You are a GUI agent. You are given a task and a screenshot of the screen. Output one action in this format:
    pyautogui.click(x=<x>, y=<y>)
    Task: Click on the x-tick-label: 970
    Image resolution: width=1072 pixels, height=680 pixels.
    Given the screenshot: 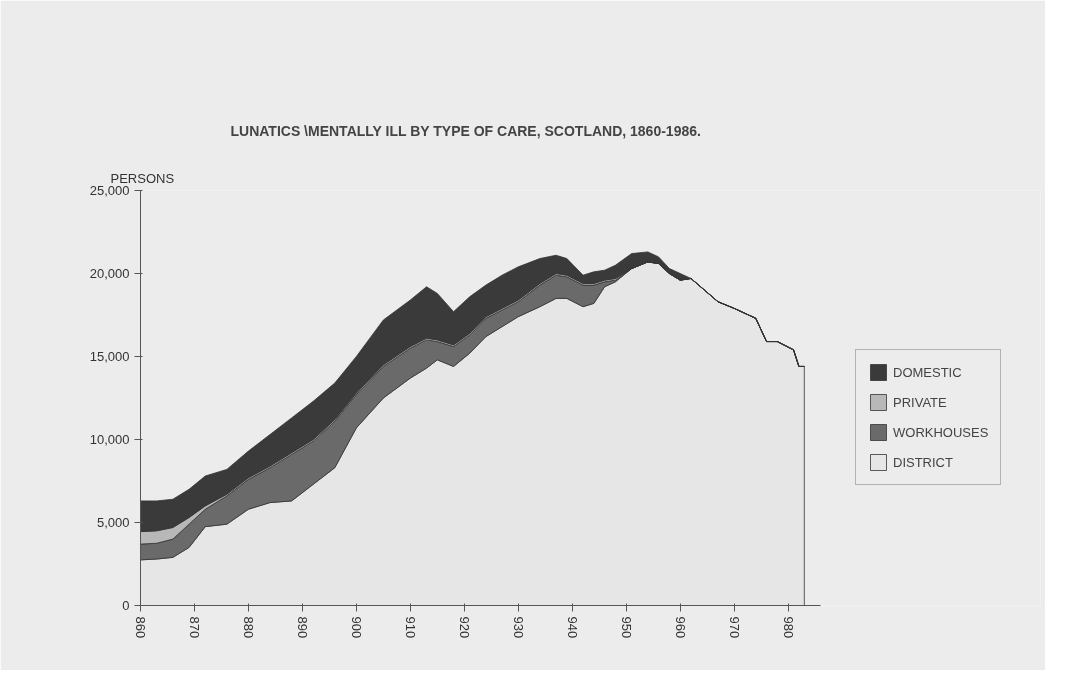 What is the action you would take?
    pyautogui.click(x=734, y=627)
    